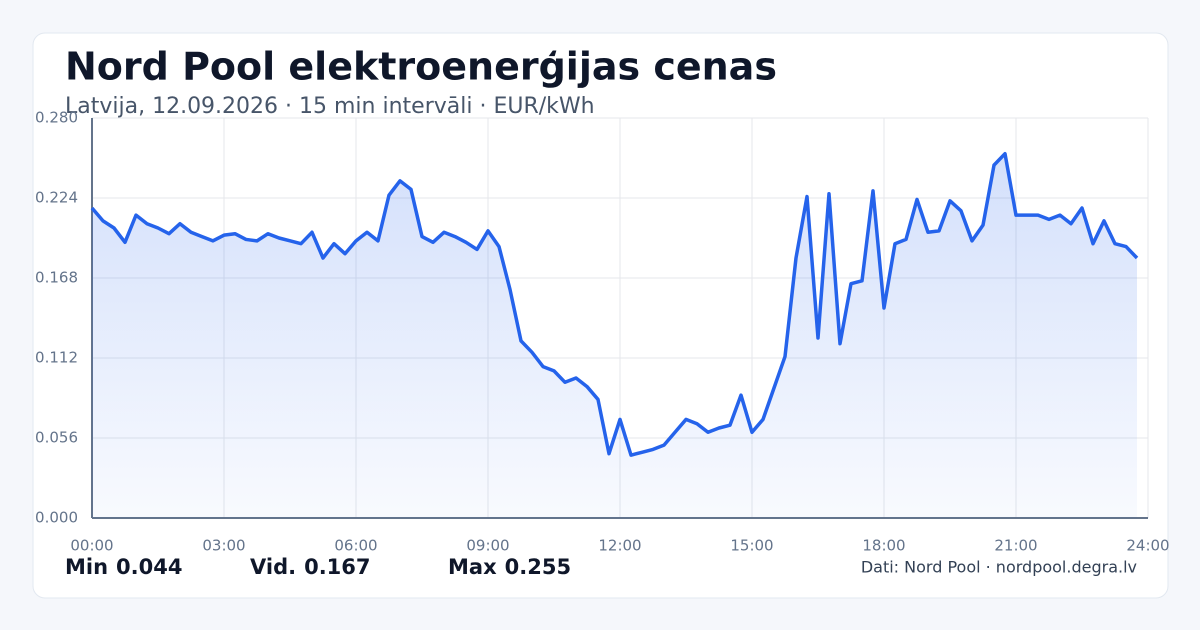  Describe the element at coordinates (883, 546) in the screenshot. I see `x-tick-label: 18:00` at that location.